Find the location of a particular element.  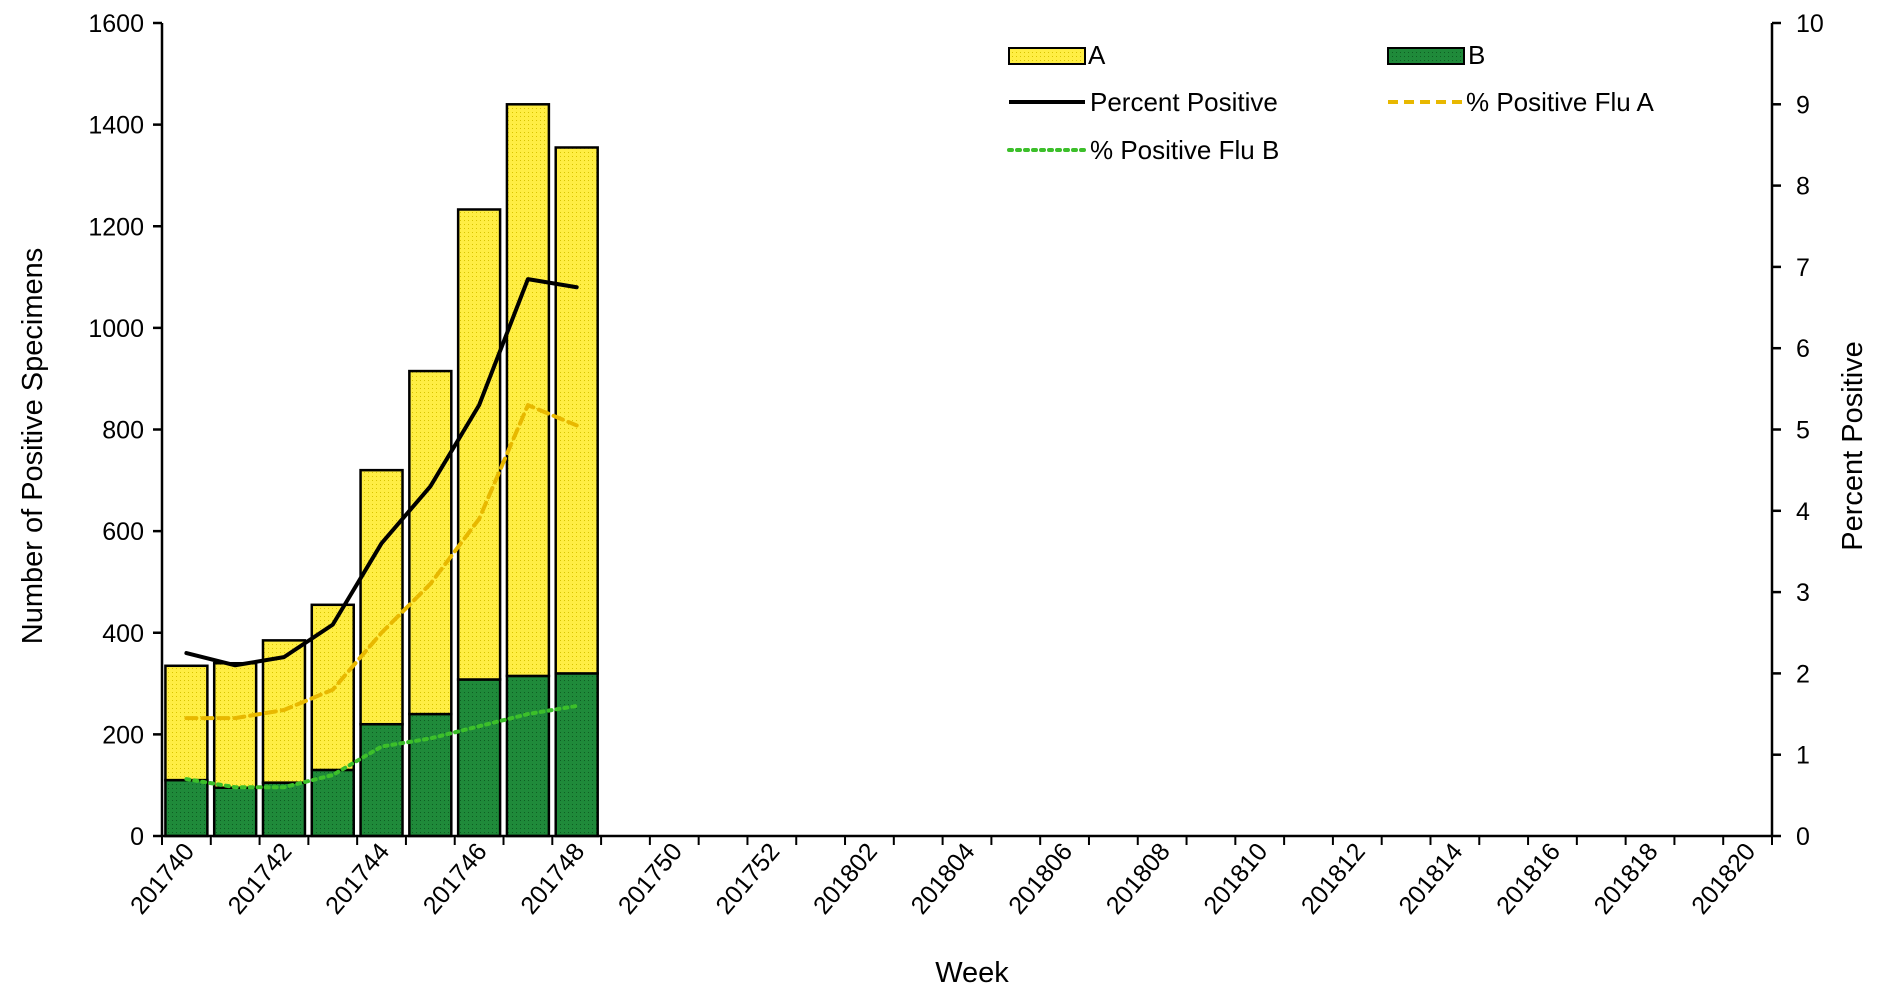

y2-tick-label: 10 is located at coordinates (1810, 24).